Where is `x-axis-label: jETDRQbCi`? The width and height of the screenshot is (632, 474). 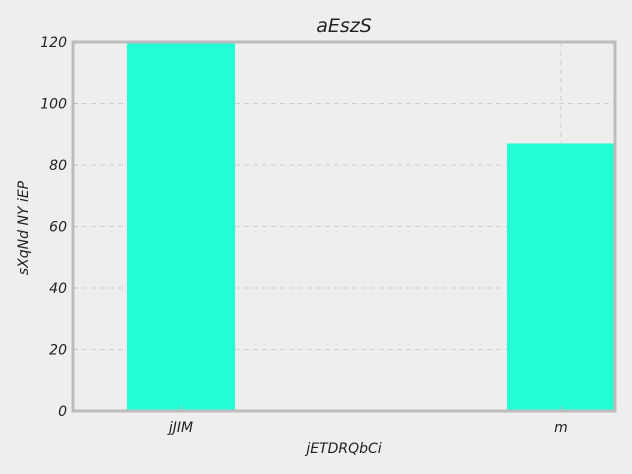
x-axis-label: jETDRQbCi is located at coordinates (342, 449).